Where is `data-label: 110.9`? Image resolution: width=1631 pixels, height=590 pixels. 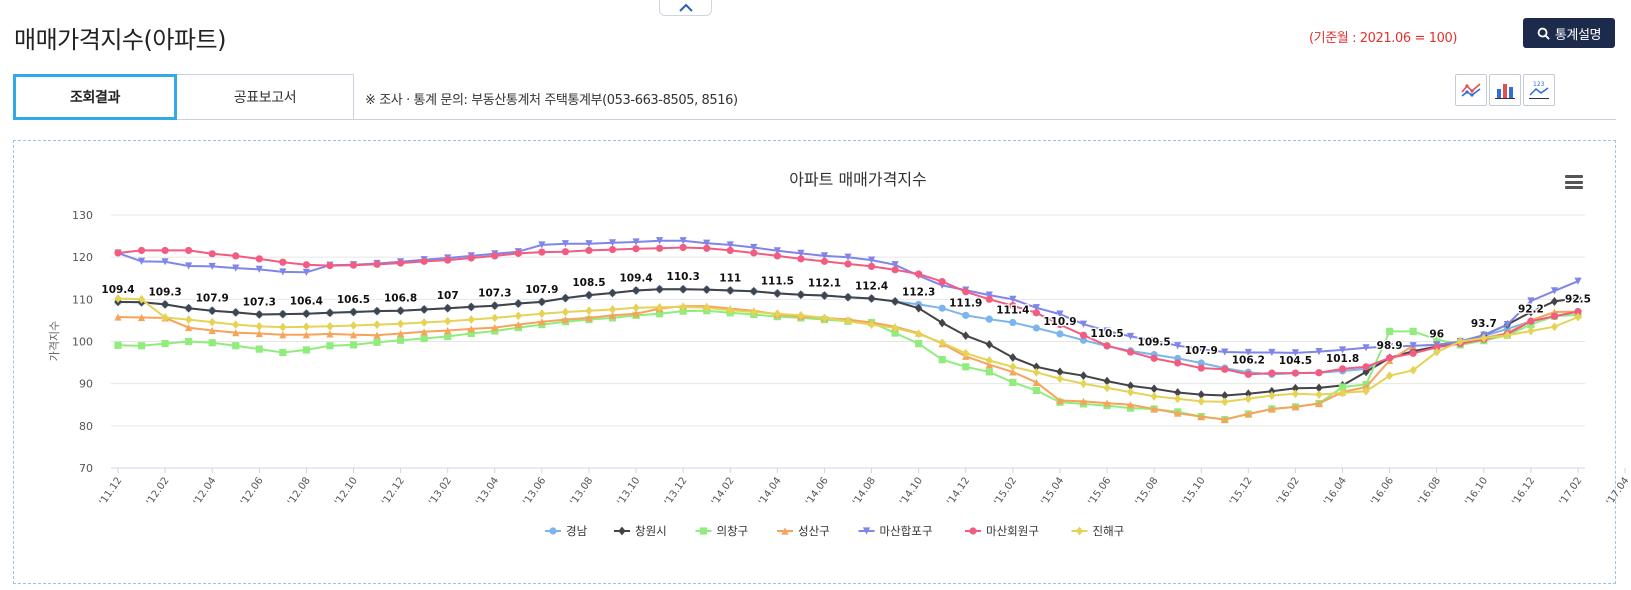 data-label: 110.9 is located at coordinates (1059, 322).